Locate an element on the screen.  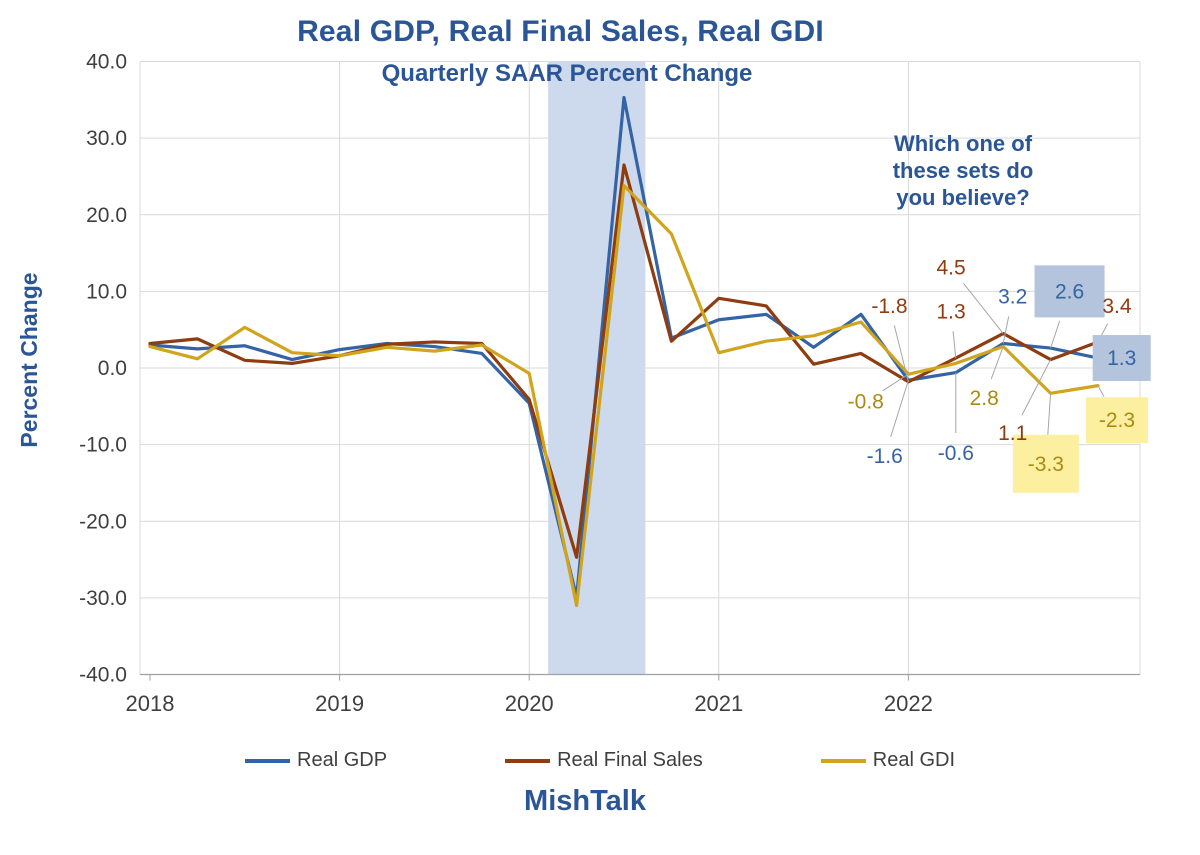
x-tick-label: 2018 is located at coordinates (150, 703).